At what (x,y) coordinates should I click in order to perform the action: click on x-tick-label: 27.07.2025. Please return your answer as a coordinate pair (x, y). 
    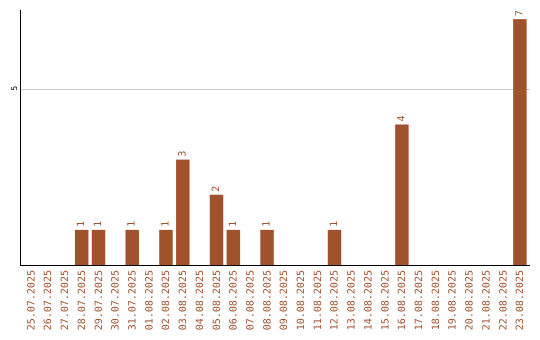
    Looking at the image, I should click on (66, 300).